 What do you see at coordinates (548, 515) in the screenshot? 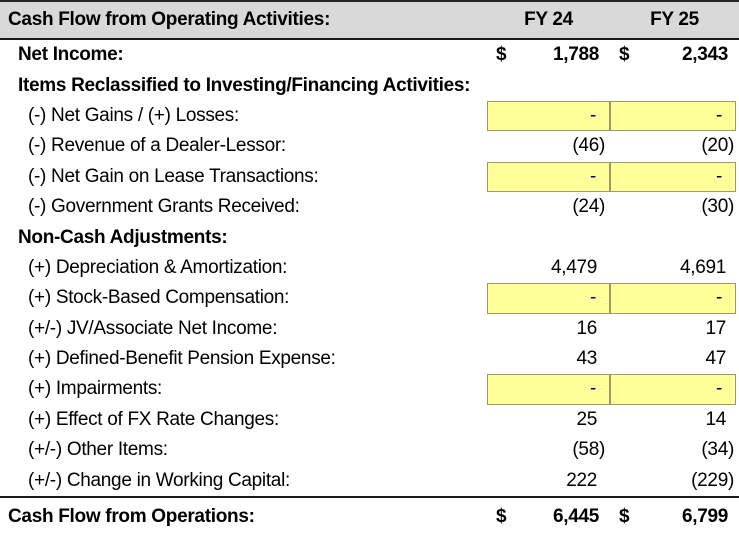
I see `total-cell-fy24: $ 6,445` at bounding box center [548, 515].